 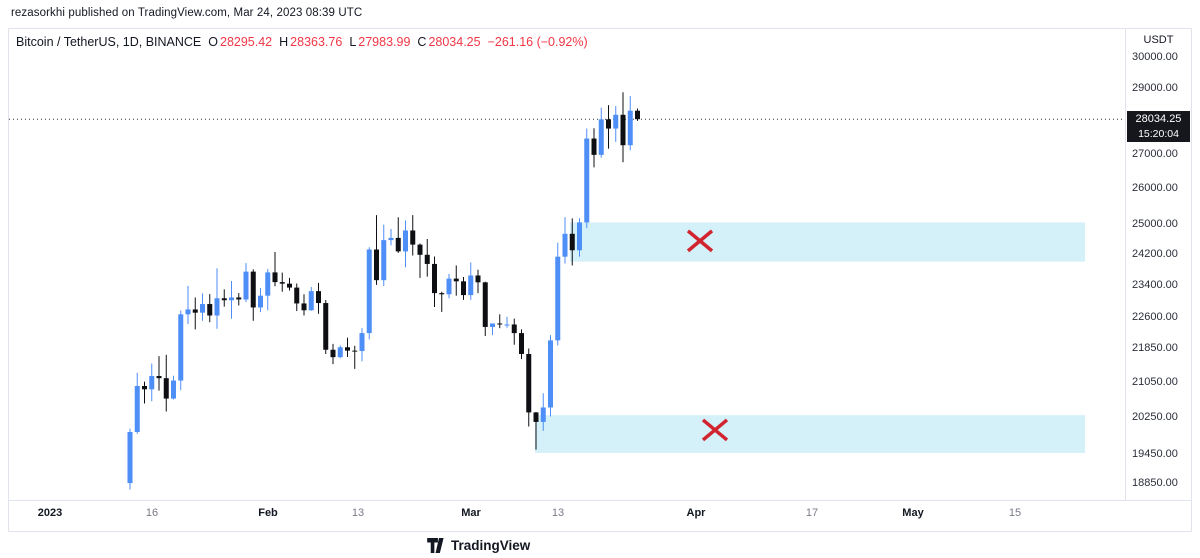 What do you see at coordinates (471, 513) in the screenshot?
I see `time-label: Mar` at bounding box center [471, 513].